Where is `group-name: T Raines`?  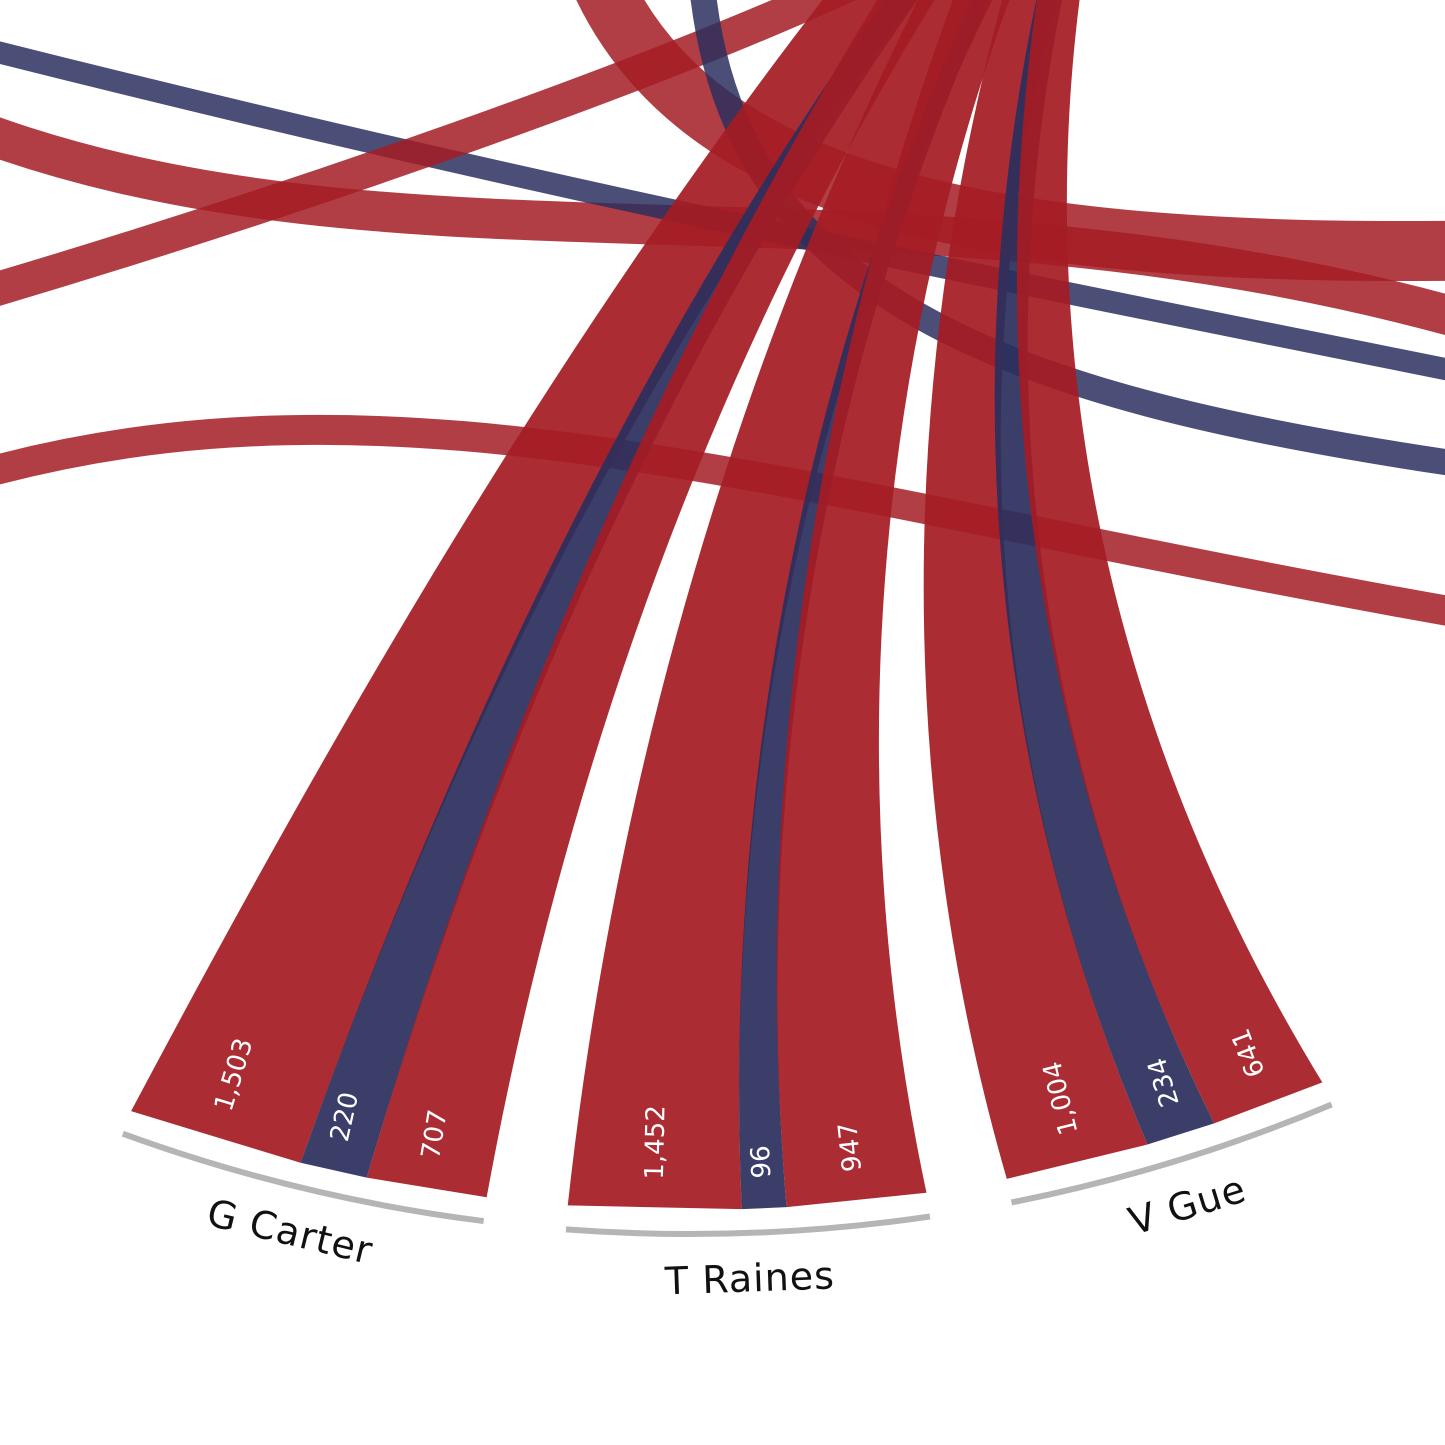
group-name: T Raines is located at coordinates (749, 1278).